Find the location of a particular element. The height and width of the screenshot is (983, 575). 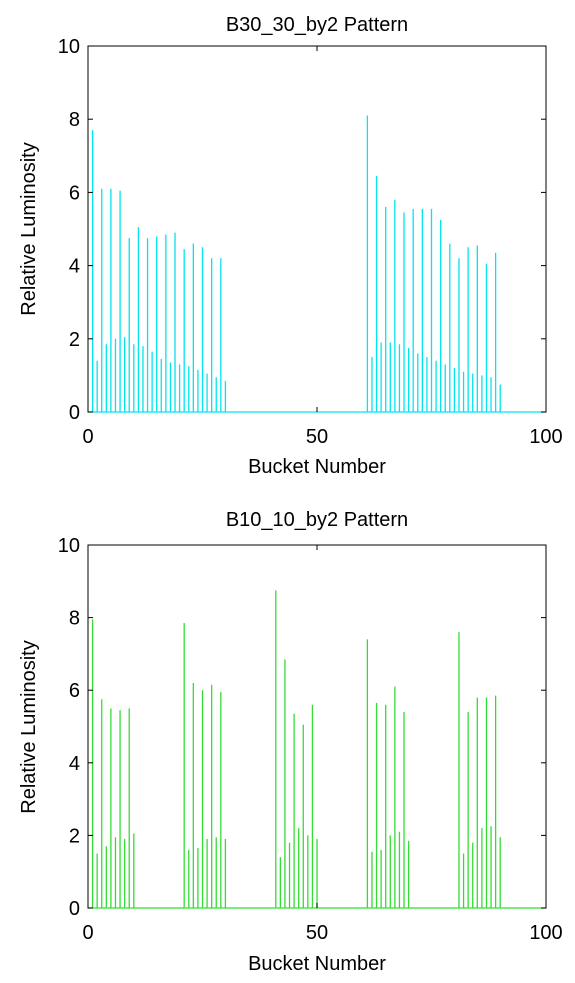

chart-title: B10_10_by2 Pattern is located at coordinates (317, 520).